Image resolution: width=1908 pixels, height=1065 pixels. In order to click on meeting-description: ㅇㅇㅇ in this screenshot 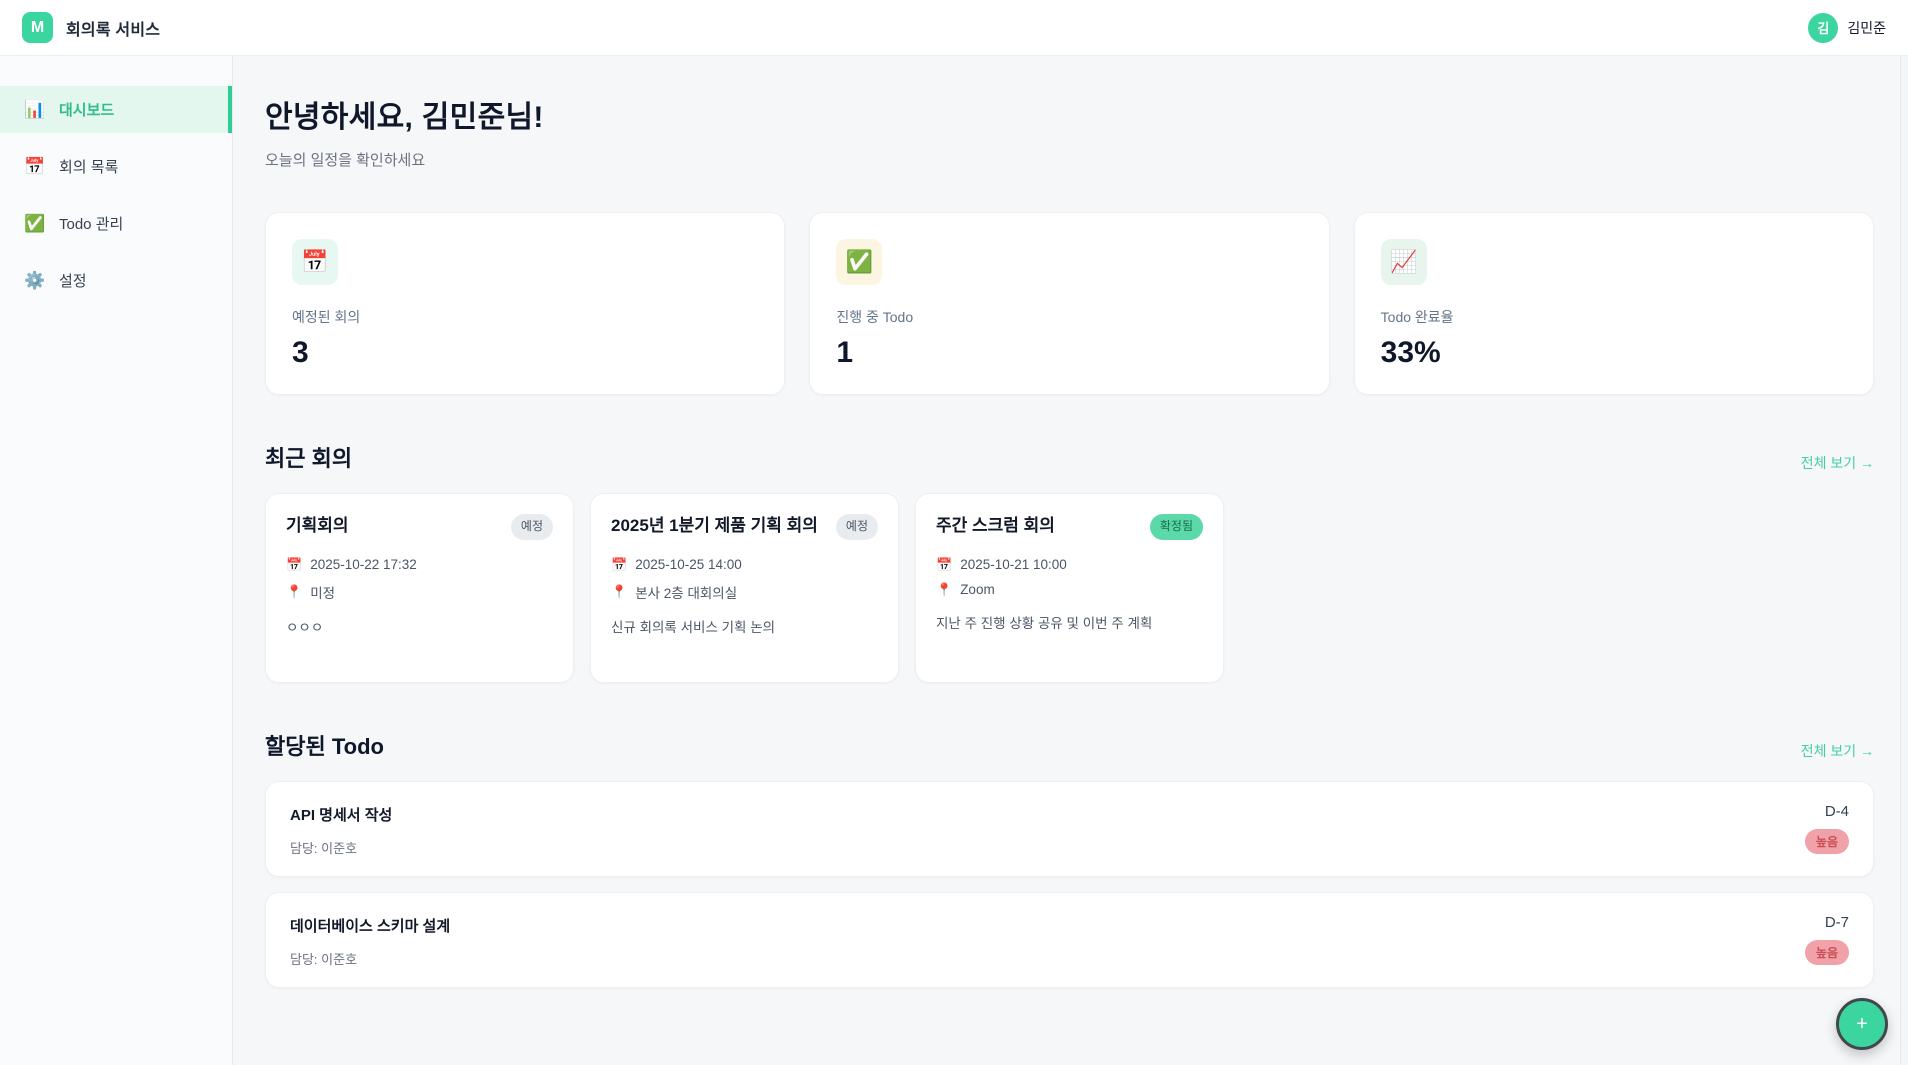, I will do `click(305, 627)`.